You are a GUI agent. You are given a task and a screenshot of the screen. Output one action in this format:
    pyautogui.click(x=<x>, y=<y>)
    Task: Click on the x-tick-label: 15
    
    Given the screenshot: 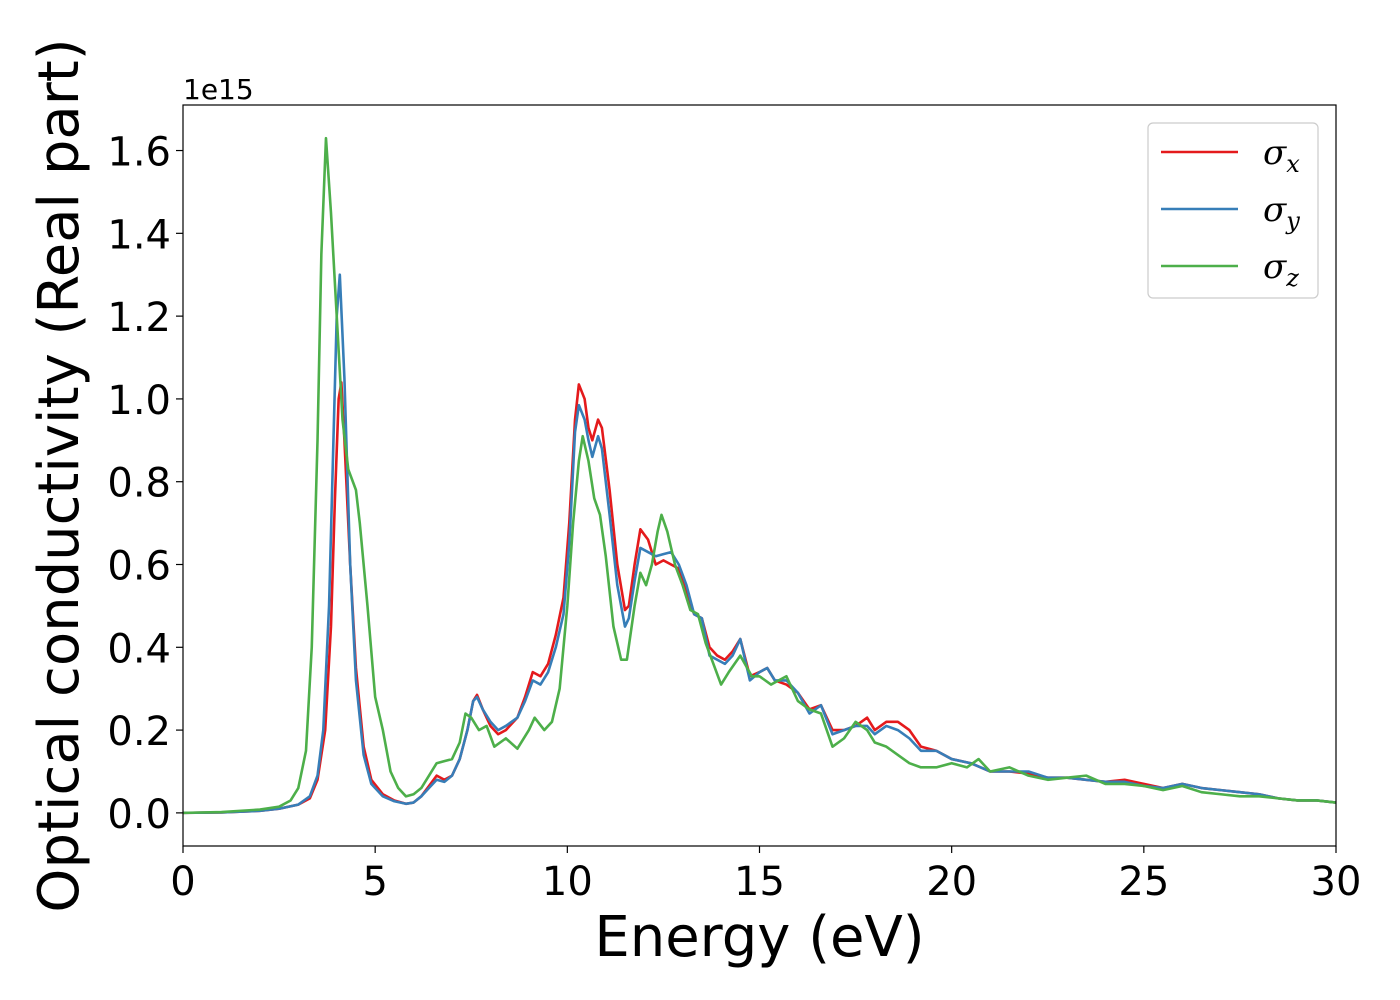 What is the action you would take?
    pyautogui.click(x=759, y=882)
    